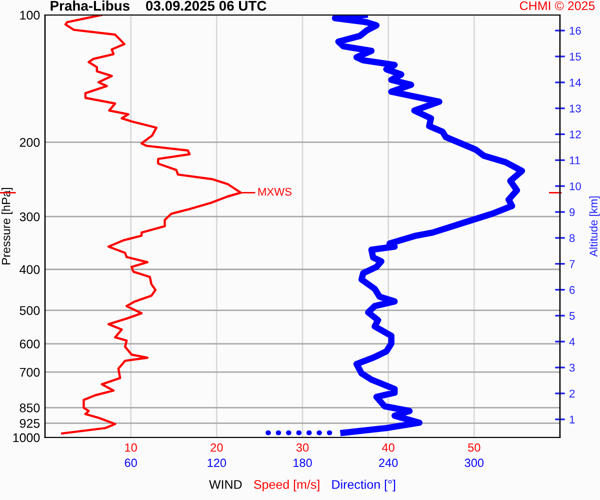  I want to click on x2-tick-label: 300, so click(474, 463).